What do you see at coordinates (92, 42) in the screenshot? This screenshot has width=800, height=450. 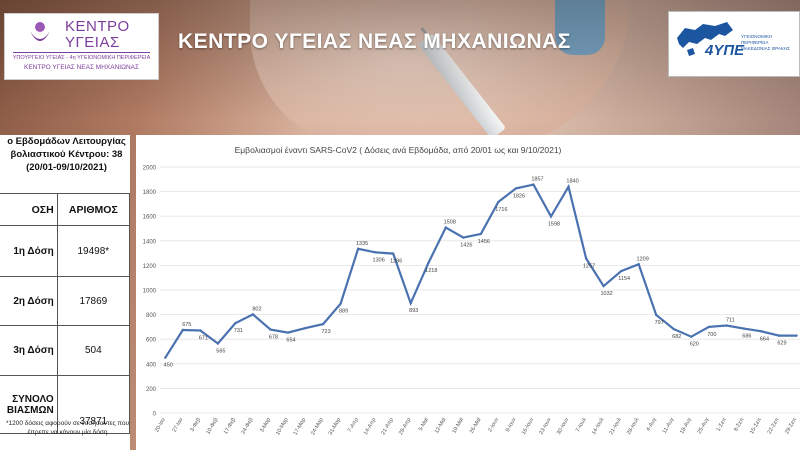 I see `logo-name-line2: ΥΓΕΙΑΣ` at bounding box center [92, 42].